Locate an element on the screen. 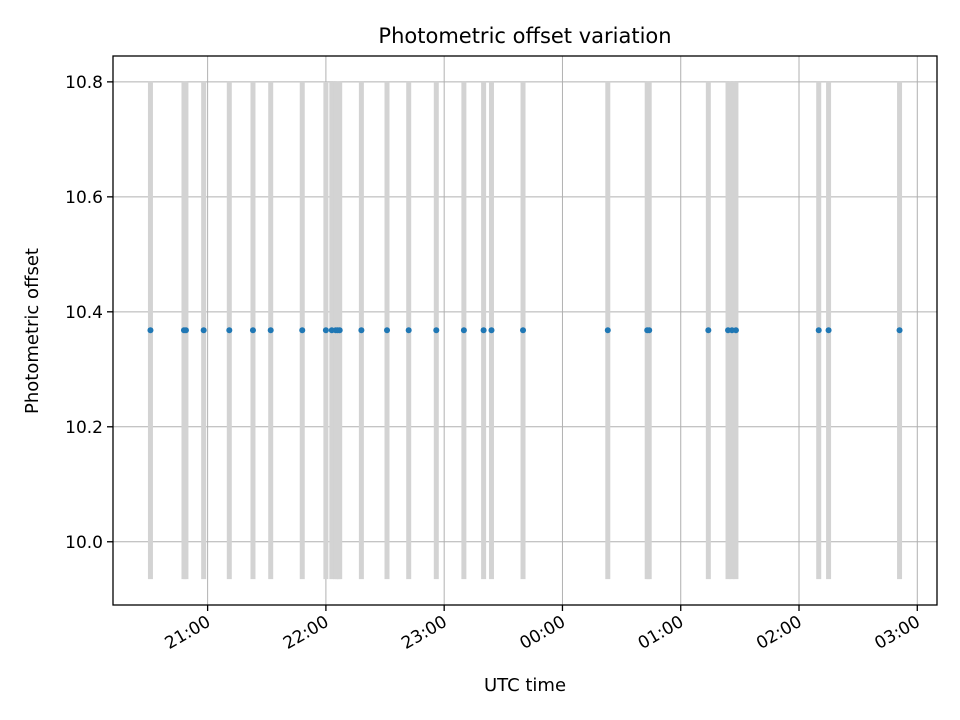 The image size is (960, 720). chart-title: Photometric offset variation is located at coordinates (524, 36).